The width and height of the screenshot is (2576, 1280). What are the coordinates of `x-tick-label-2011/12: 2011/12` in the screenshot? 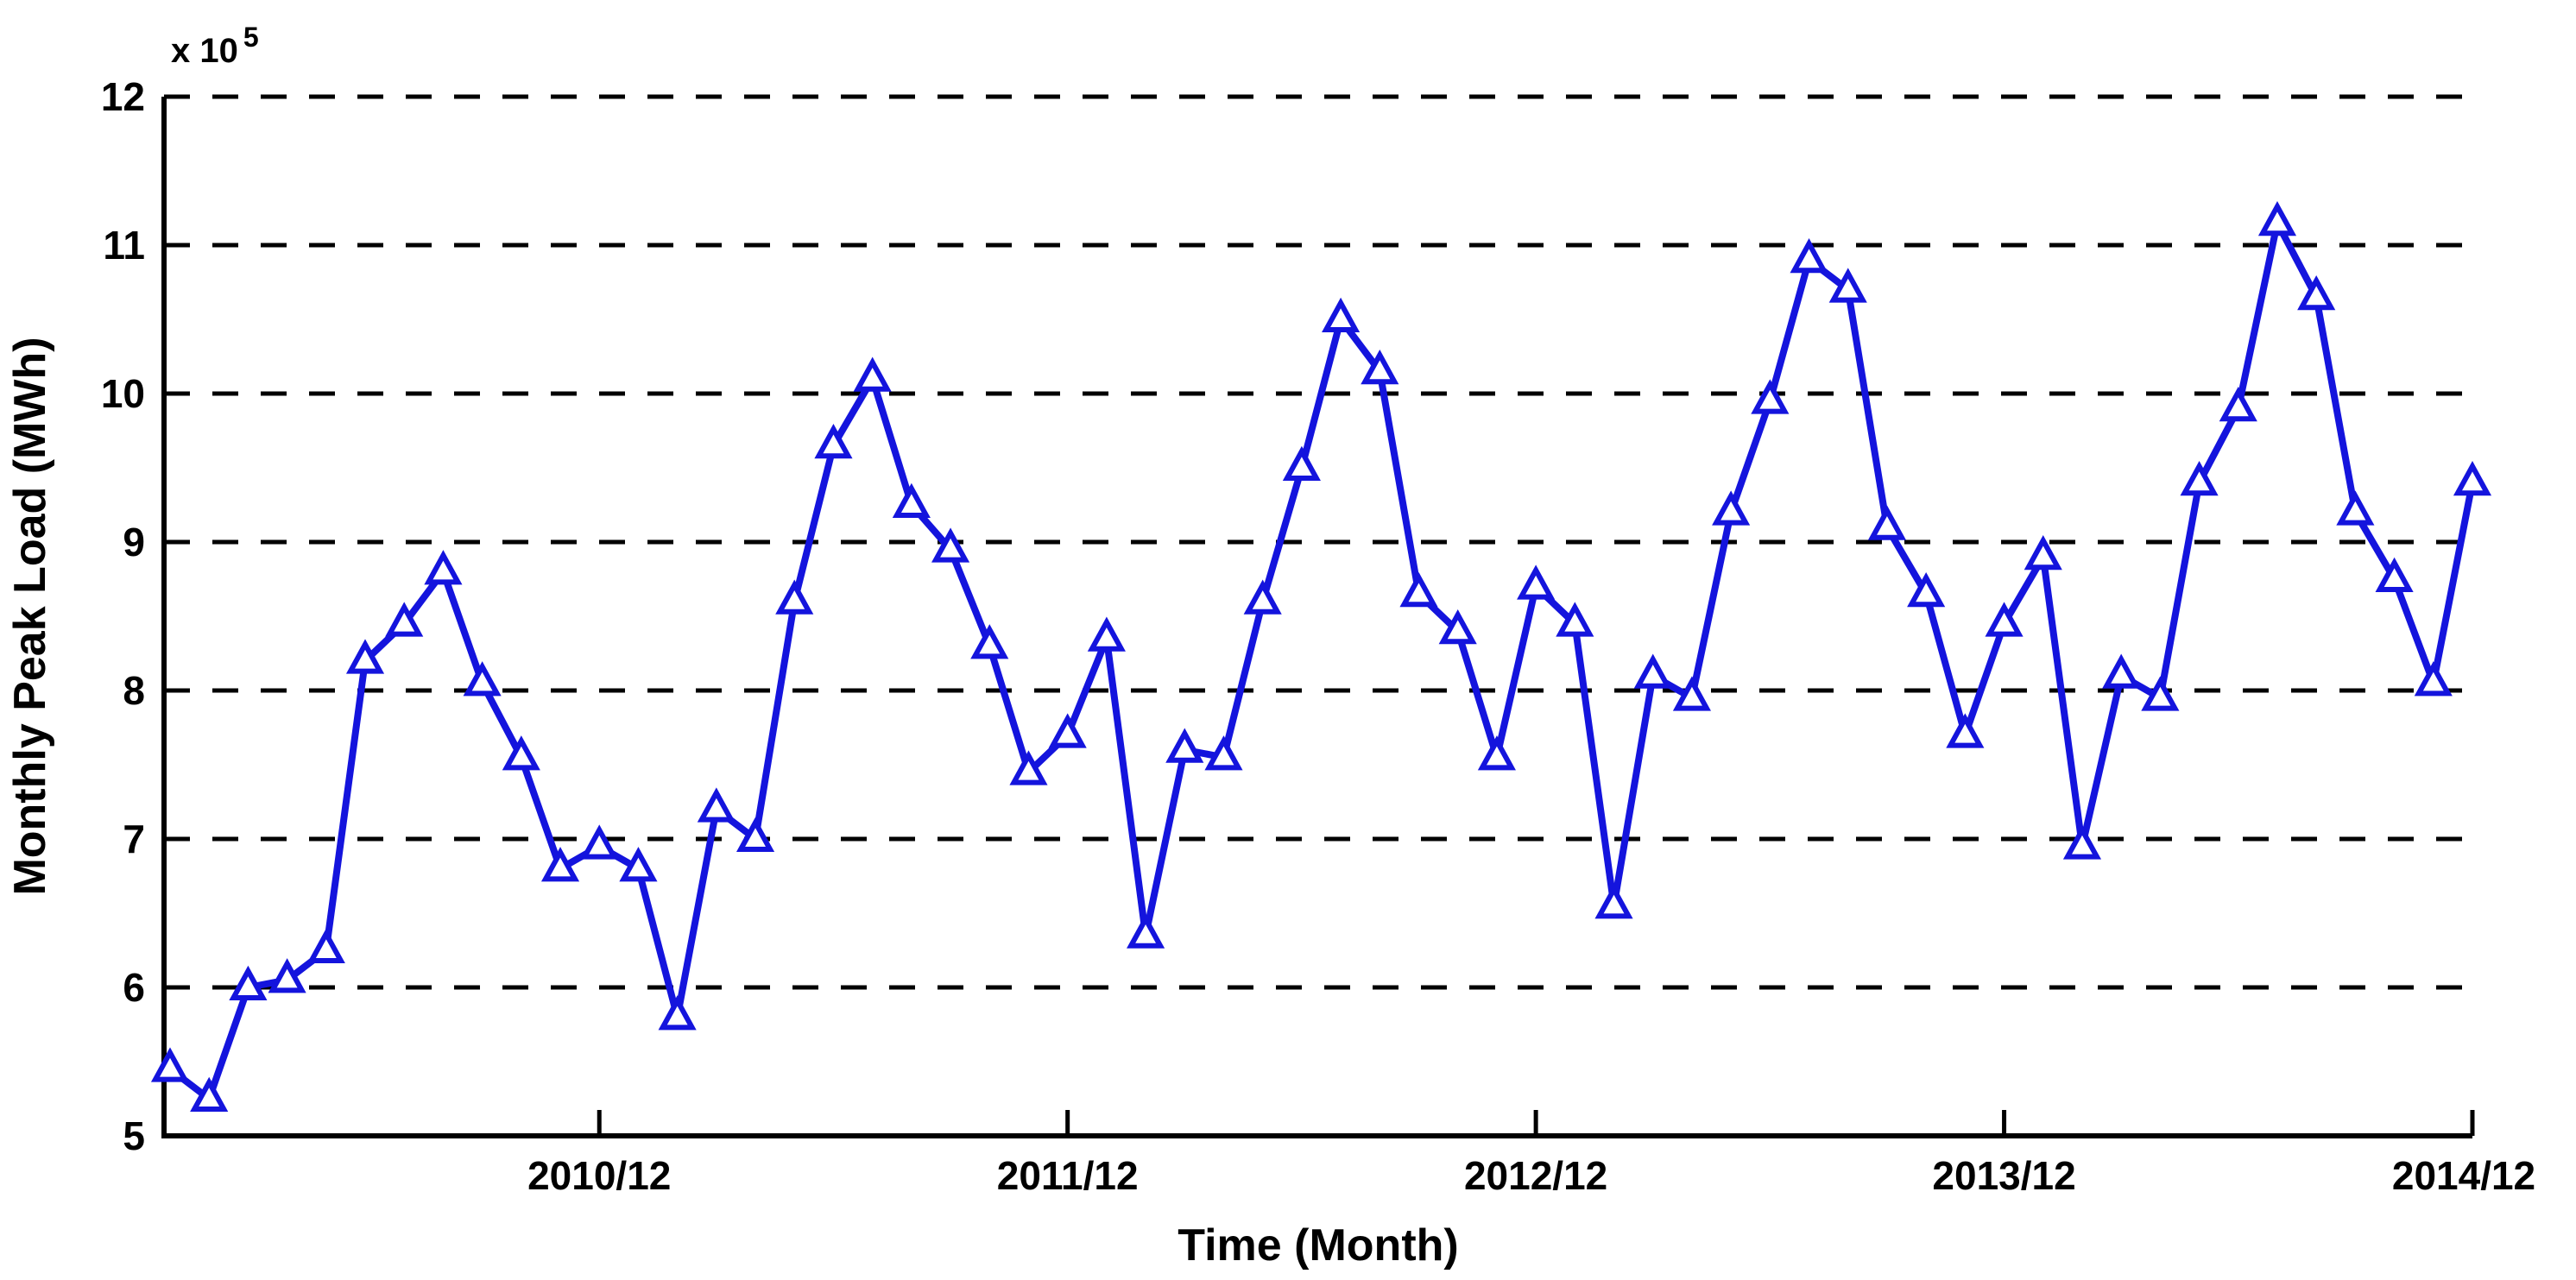 It's located at (1068, 1175).